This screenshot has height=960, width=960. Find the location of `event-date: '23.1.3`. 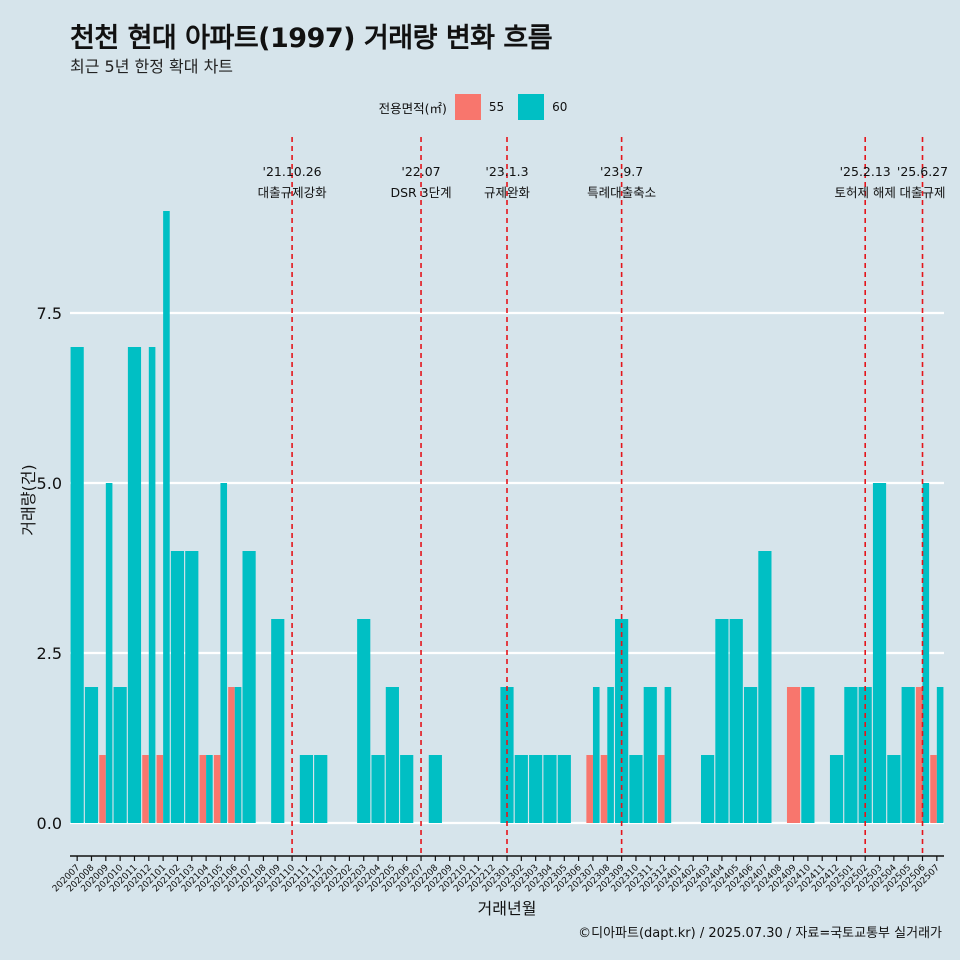

event-date: '23.1.3 is located at coordinates (506, 171).